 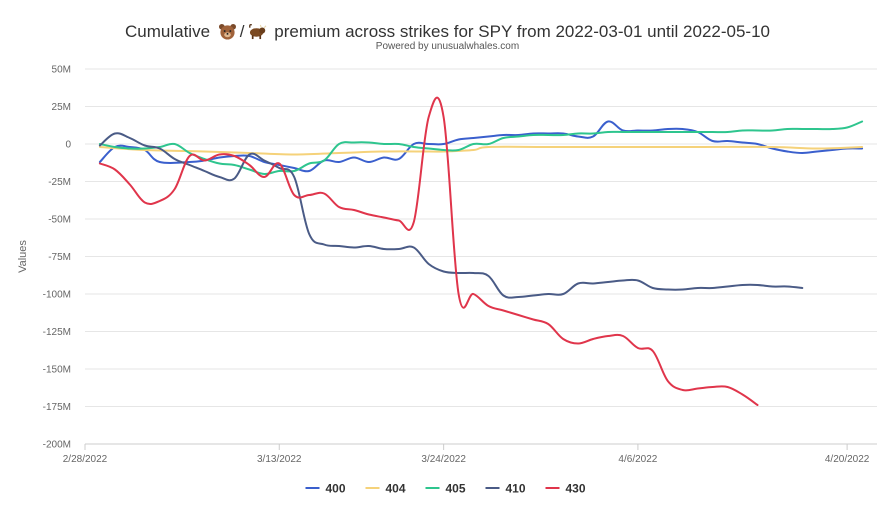 I want to click on y-tick-label: 0, so click(x=68, y=145).